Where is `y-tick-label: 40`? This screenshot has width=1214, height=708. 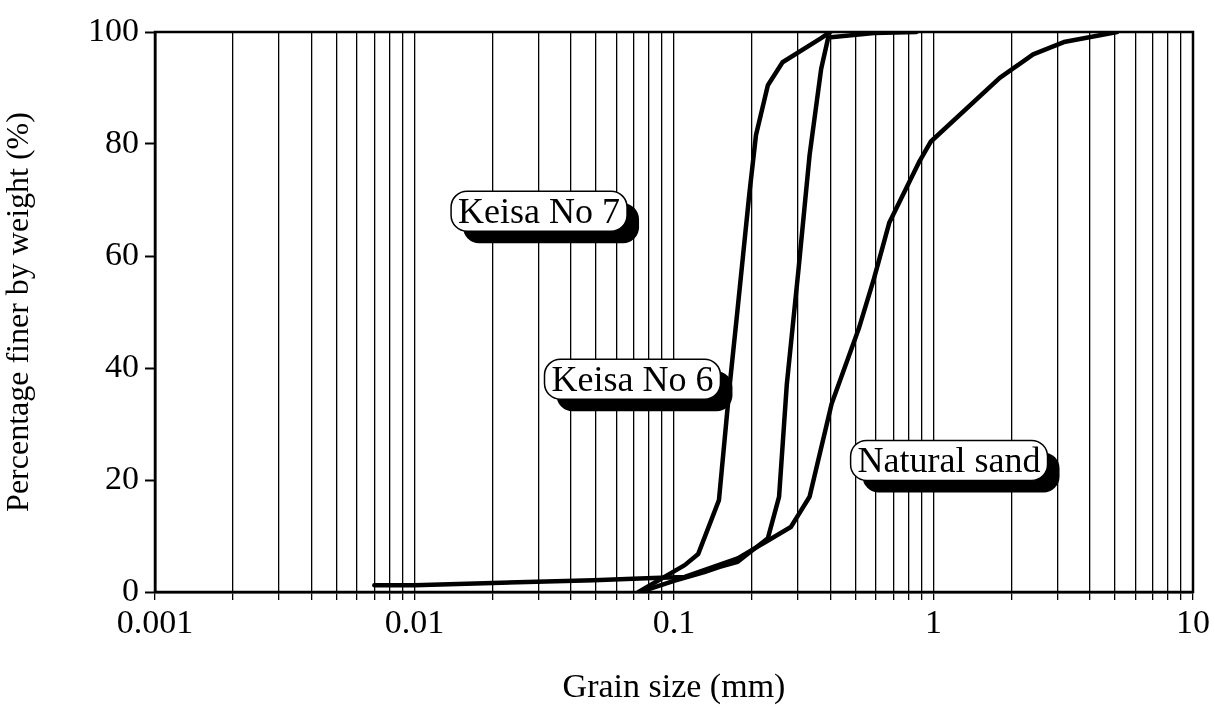 y-tick-label: 40 is located at coordinates (122, 365).